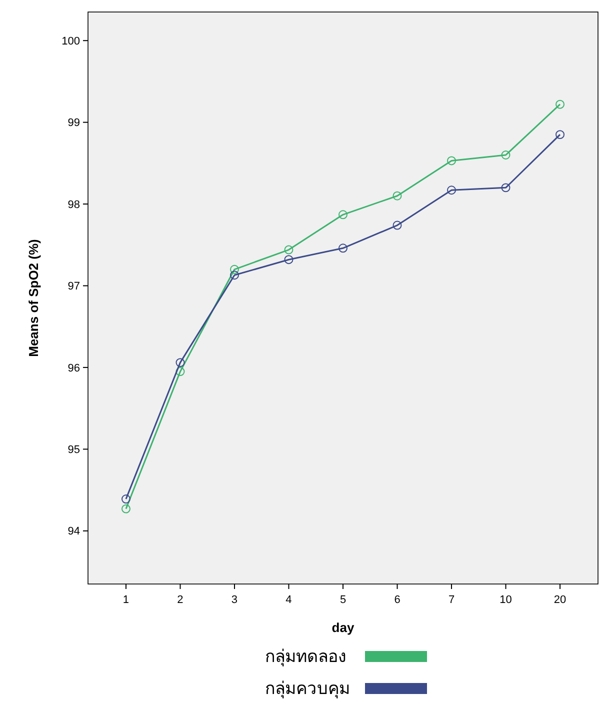 The image size is (610, 709). Describe the element at coordinates (74, 123) in the screenshot. I see `y-tick-label: 99` at that location.